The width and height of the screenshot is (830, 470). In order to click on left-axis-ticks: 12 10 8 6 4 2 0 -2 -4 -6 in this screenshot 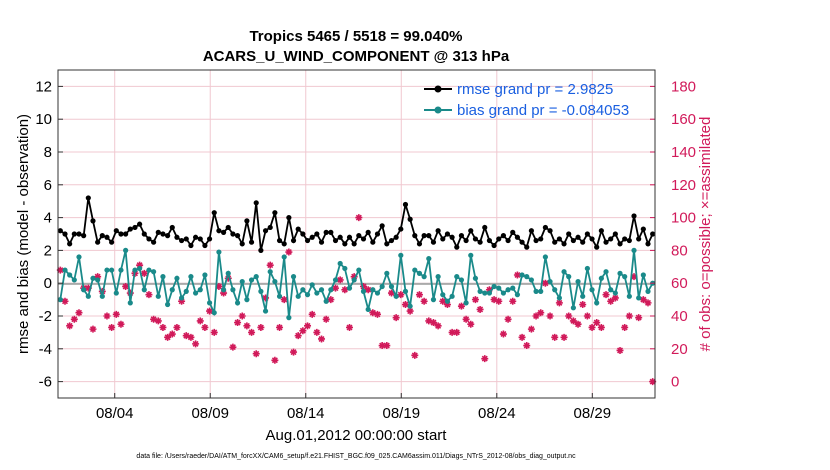, I will do `click(49, 234)`.